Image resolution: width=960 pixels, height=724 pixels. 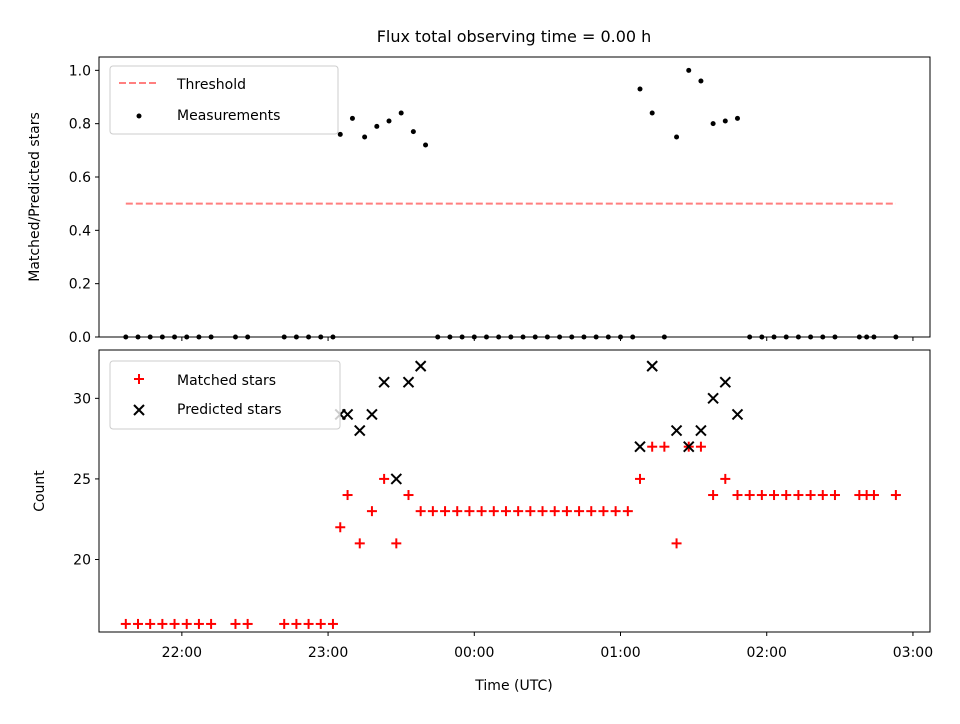 What do you see at coordinates (547, 646) in the screenshot?
I see `bottom-panel-x-ticks: 22:00 23:00 00:00 01:00 02:00 03:00` at bounding box center [547, 646].